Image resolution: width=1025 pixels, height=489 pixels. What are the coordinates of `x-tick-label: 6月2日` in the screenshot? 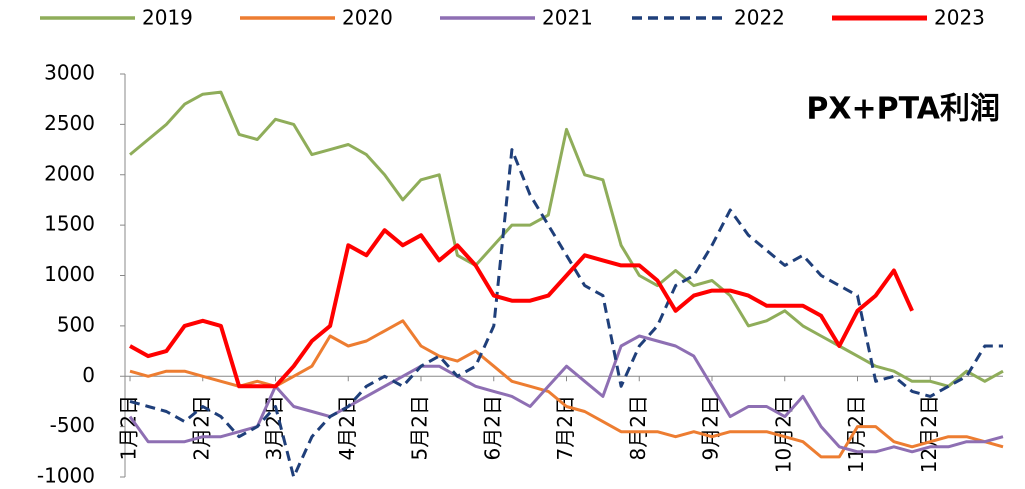 It's located at (492, 427).